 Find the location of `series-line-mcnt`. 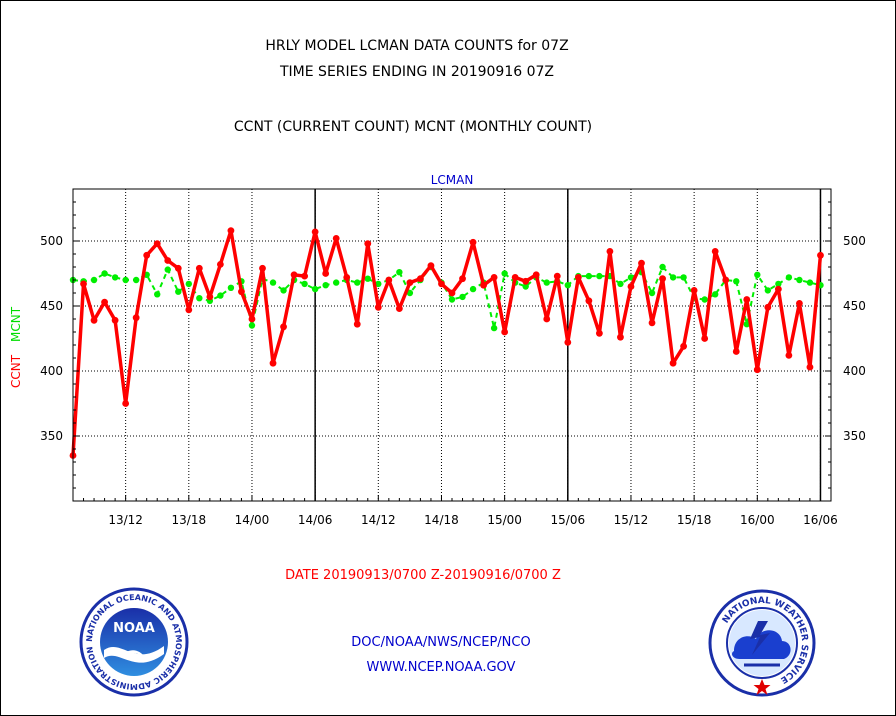

series-line-mcnt is located at coordinates (446, 298).